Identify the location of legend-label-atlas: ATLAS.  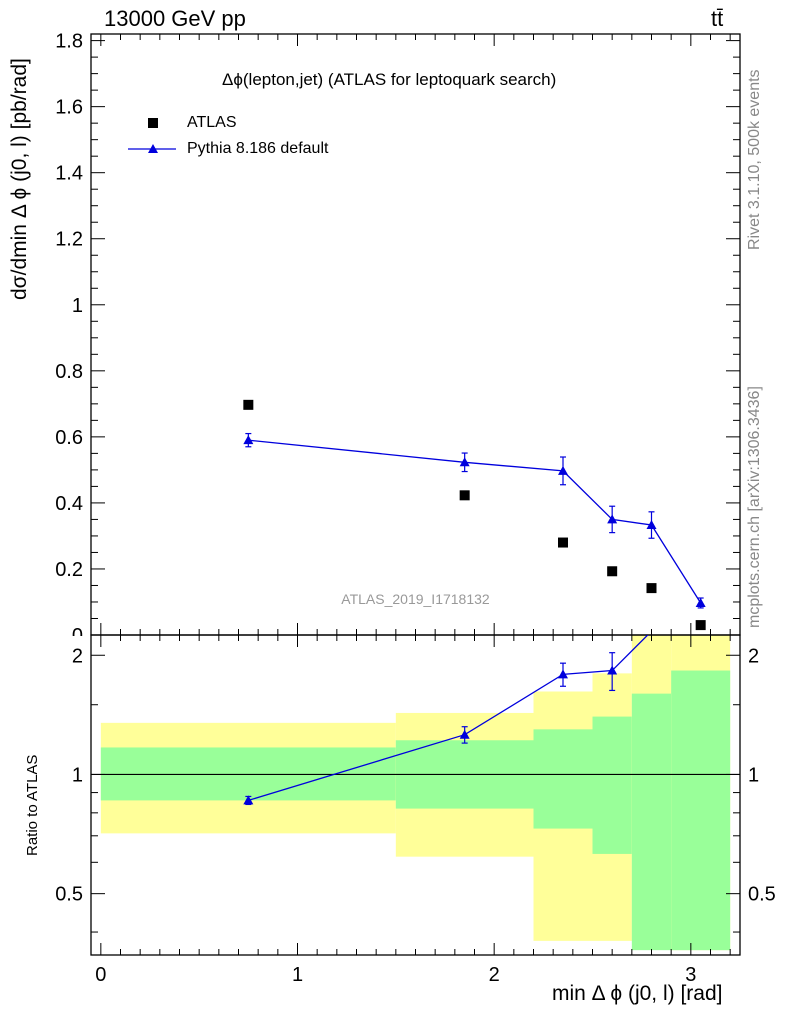
(212, 122).